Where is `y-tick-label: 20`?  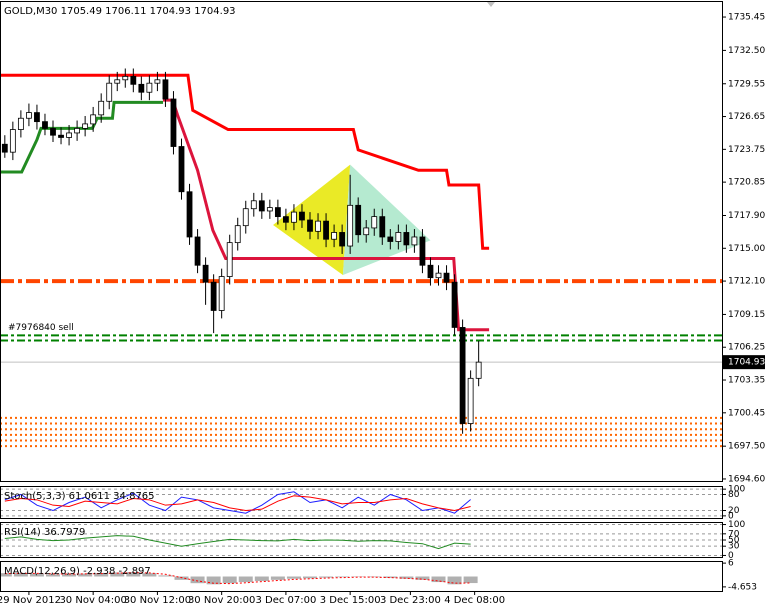
y-tick-label: 20 is located at coordinates (734, 511).